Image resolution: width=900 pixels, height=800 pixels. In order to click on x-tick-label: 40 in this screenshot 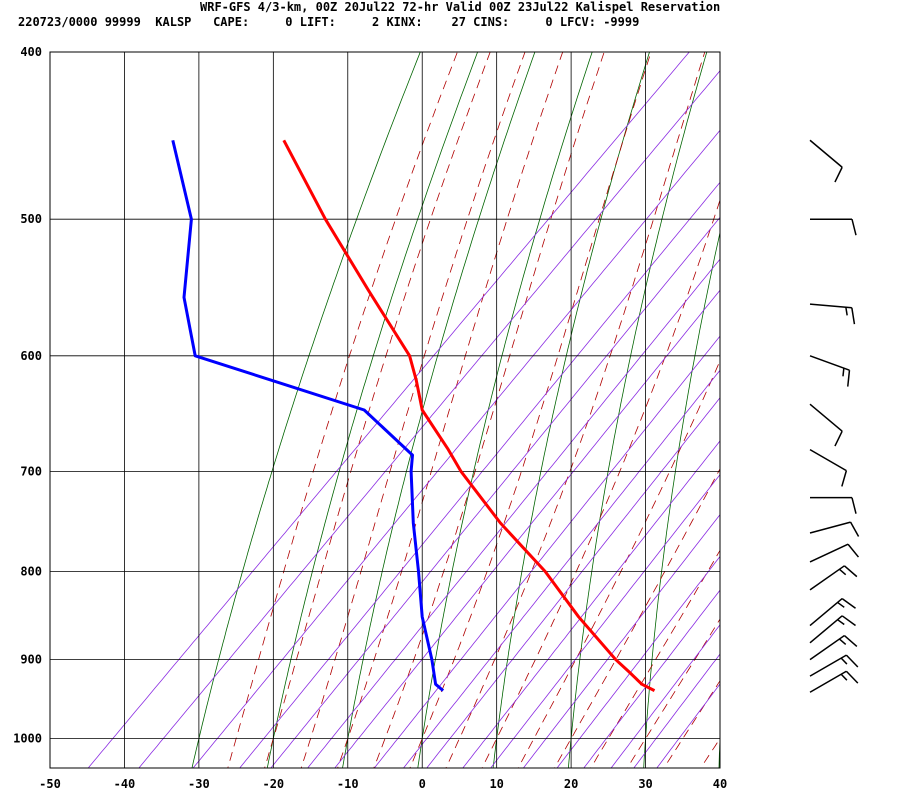, I will do `click(720, 784)`.